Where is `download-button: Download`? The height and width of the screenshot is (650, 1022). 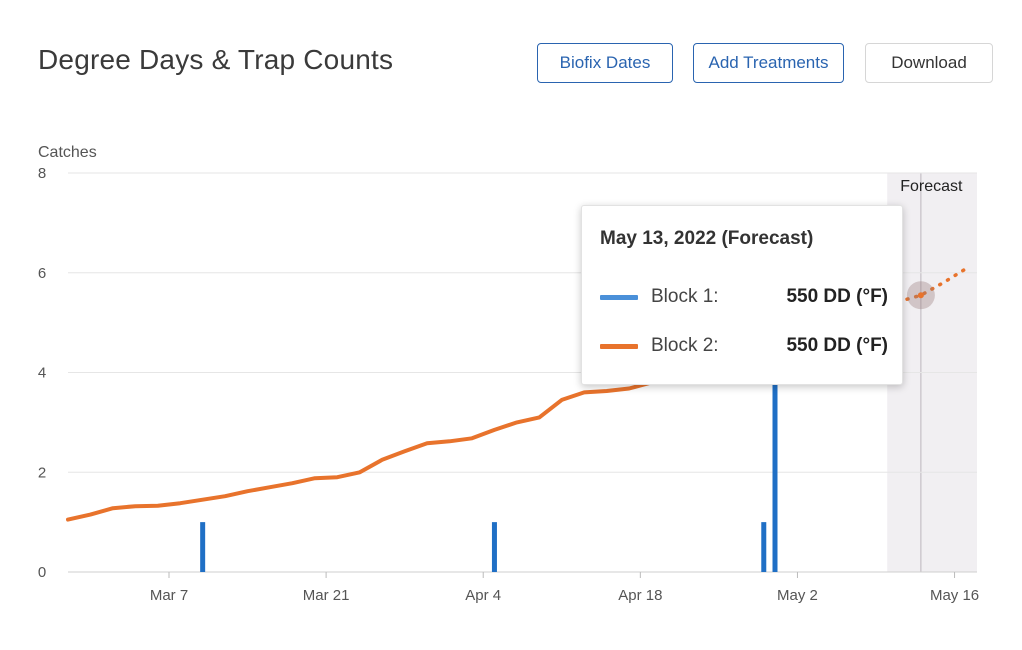 download-button: Download is located at coordinates (929, 63).